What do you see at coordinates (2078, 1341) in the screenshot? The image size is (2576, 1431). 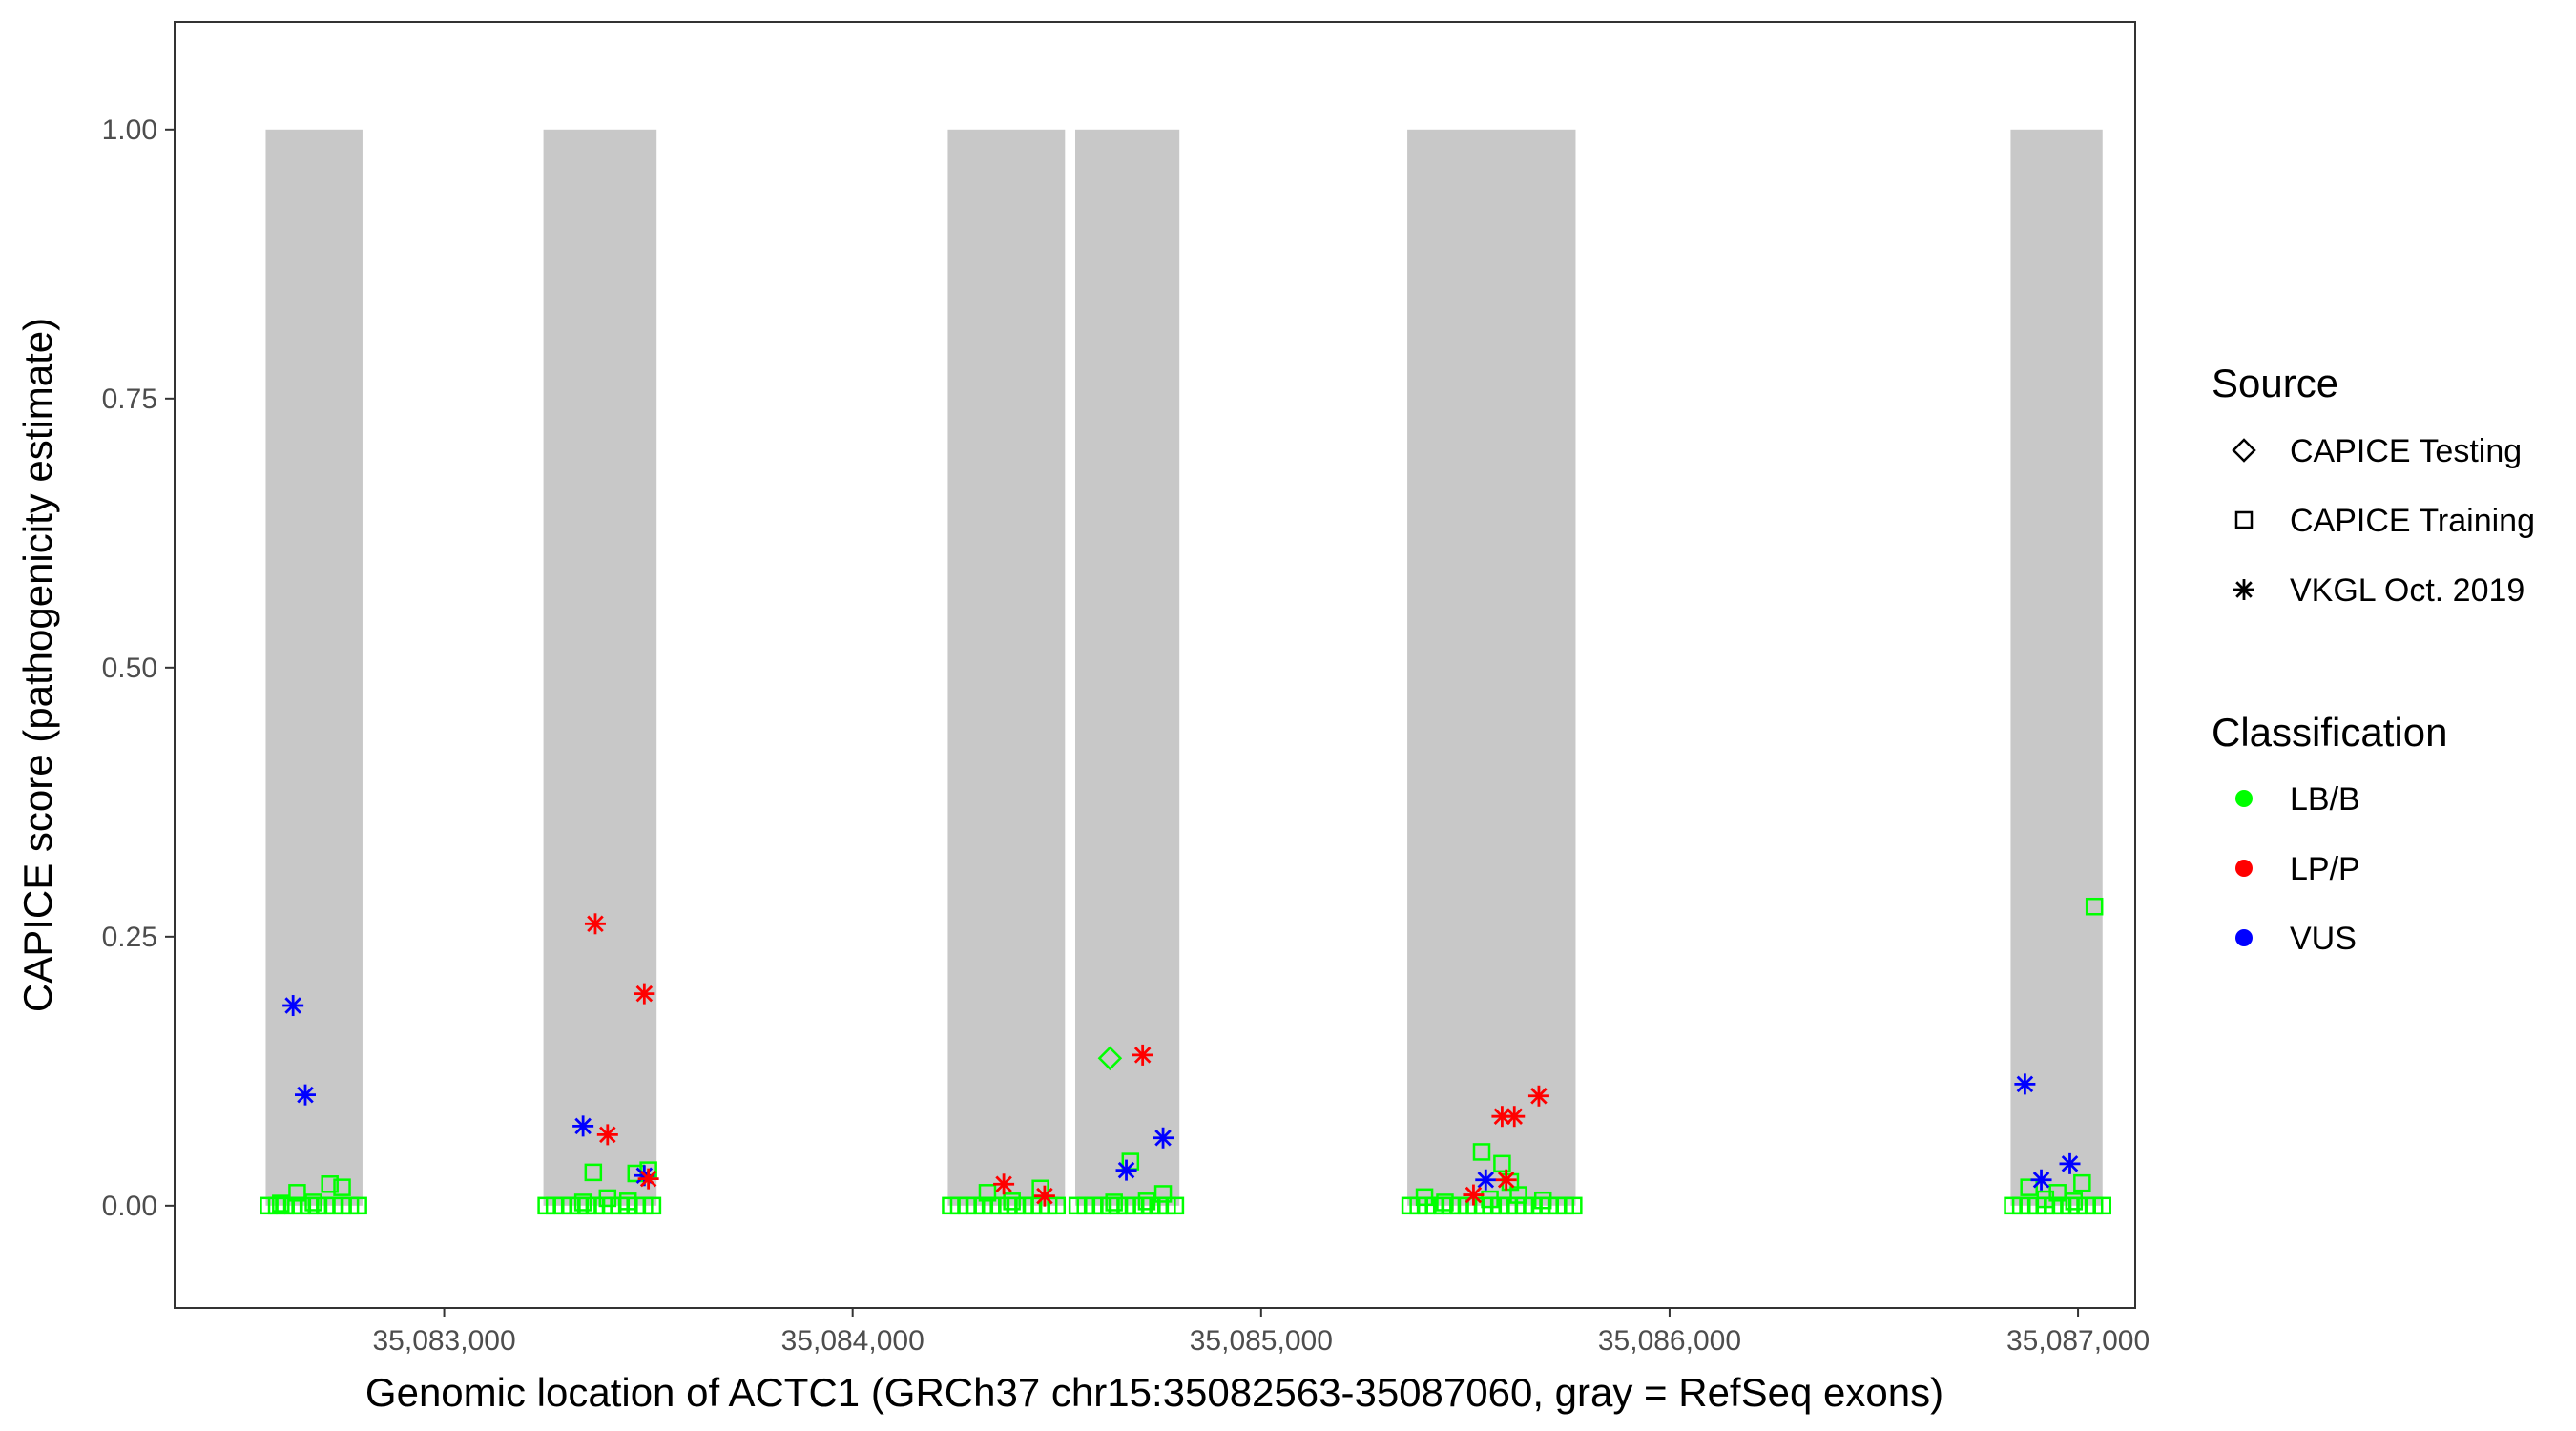 I see `x-tick-label: 35,087,000` at bounding box center [2078, 1341].